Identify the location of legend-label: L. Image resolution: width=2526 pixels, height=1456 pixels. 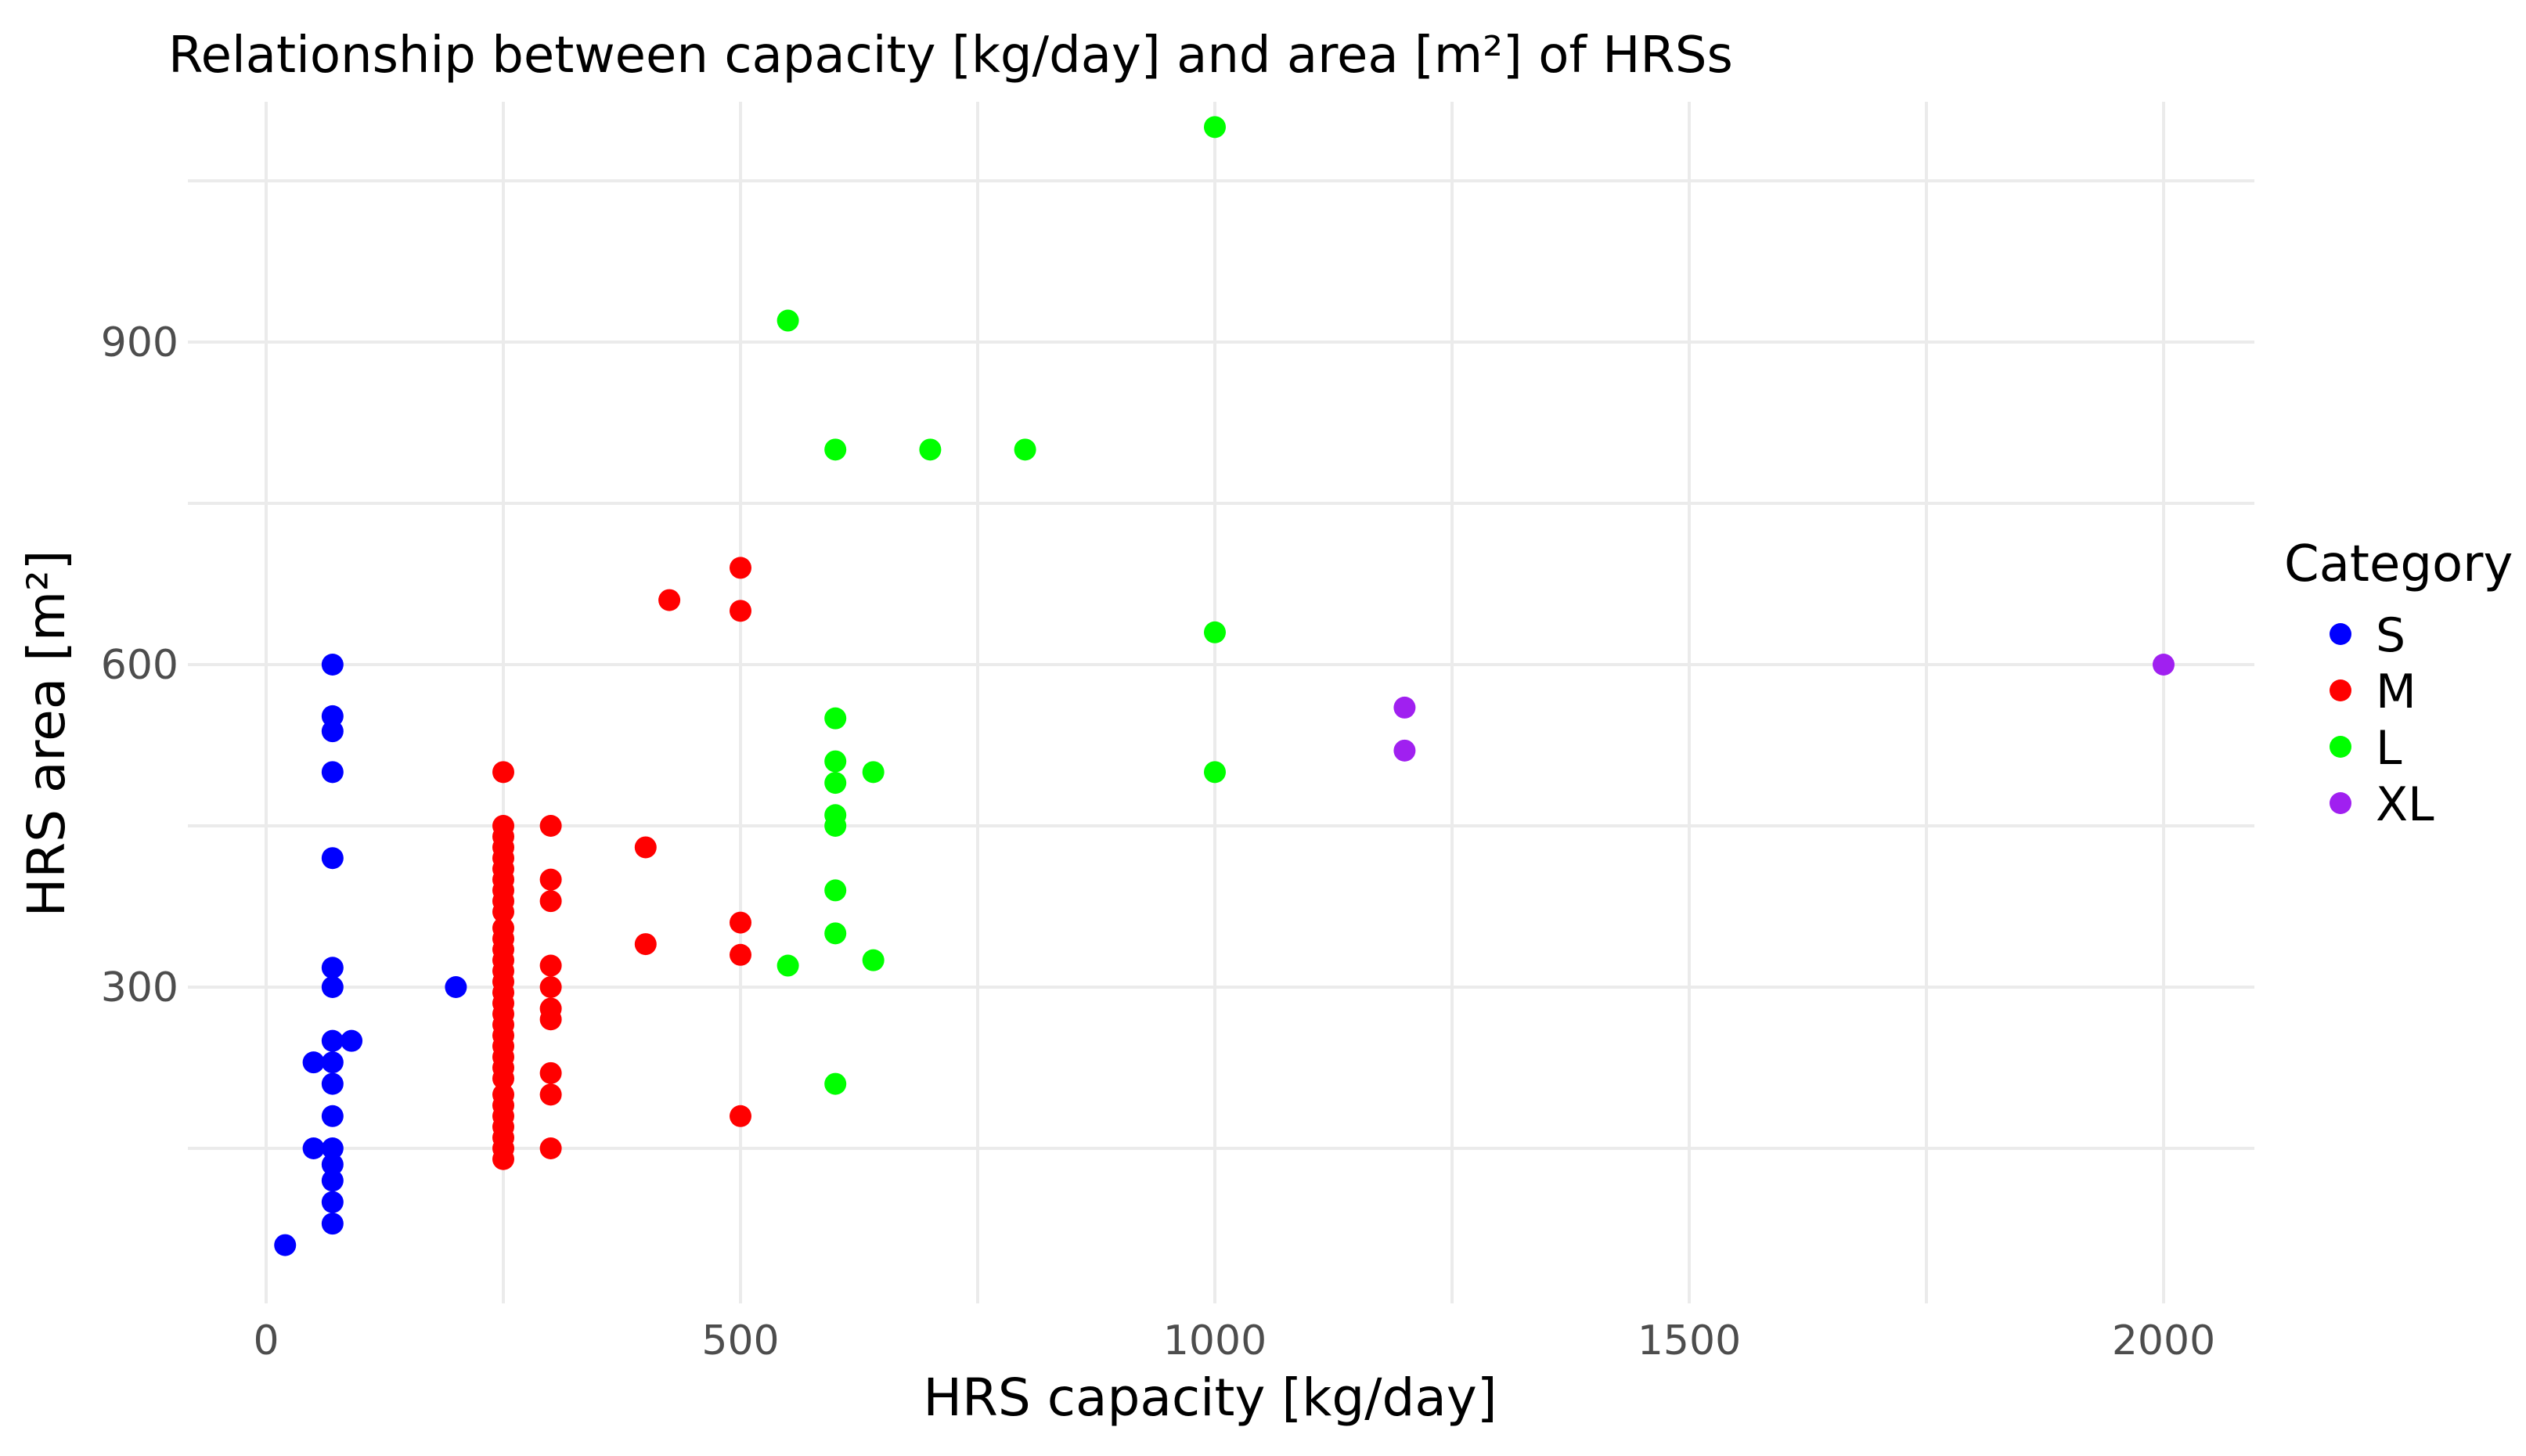
(2389, 748).